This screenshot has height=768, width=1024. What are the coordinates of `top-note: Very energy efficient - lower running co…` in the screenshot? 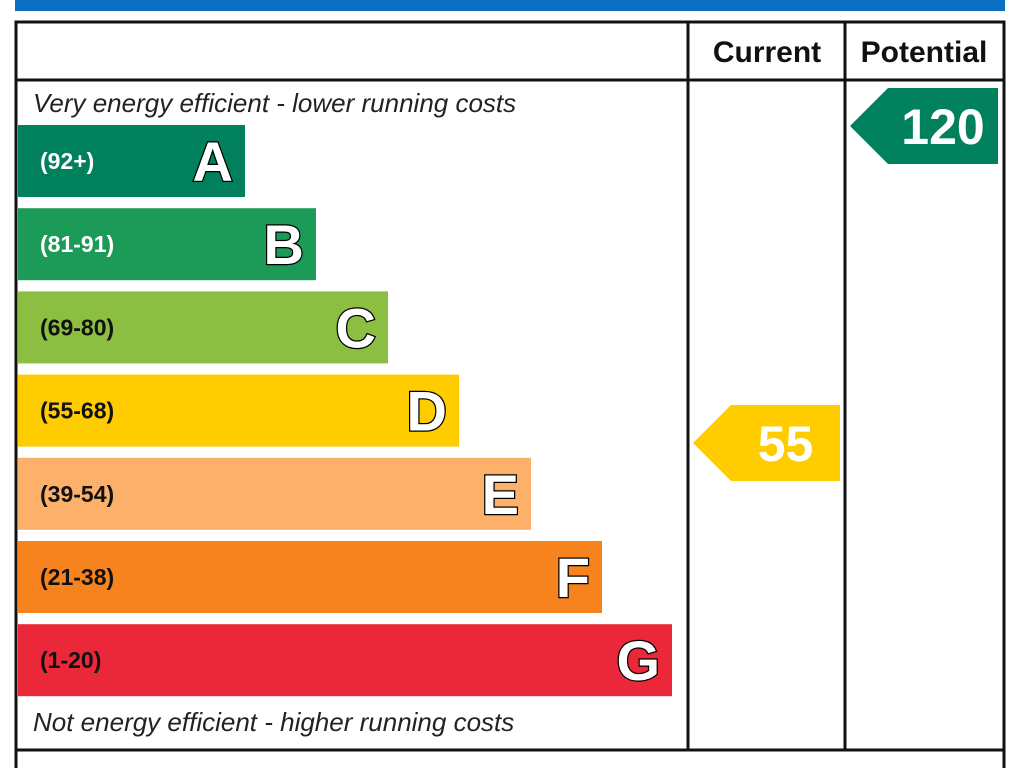 It's located at (274, 103).